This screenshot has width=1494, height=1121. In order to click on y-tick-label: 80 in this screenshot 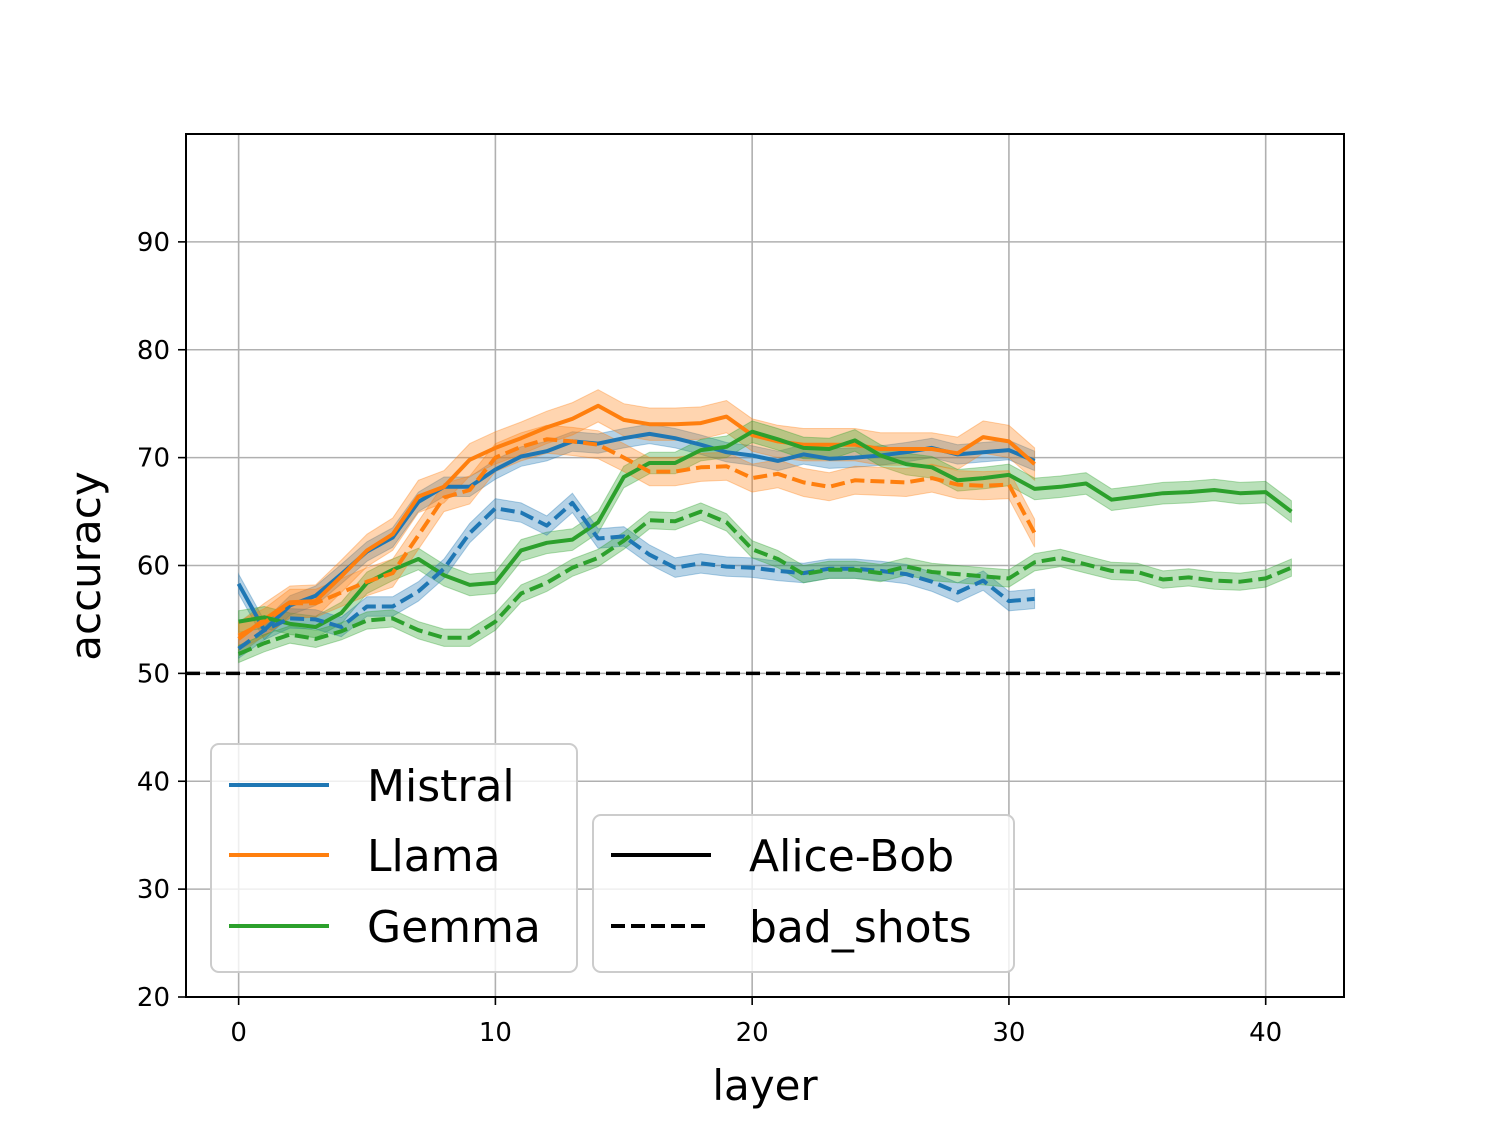, I will do `click(153, 351)`.